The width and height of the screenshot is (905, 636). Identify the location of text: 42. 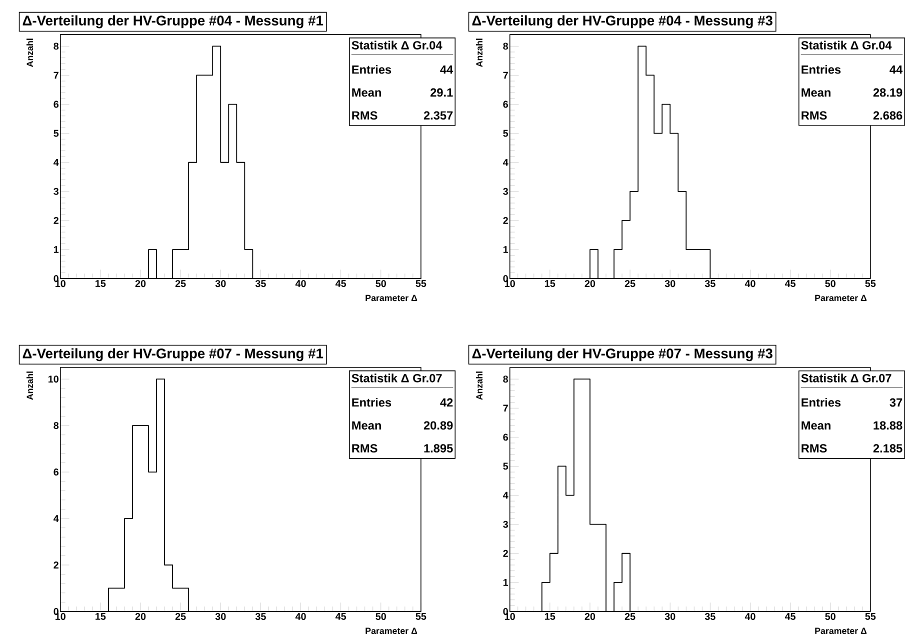
(446, 402).